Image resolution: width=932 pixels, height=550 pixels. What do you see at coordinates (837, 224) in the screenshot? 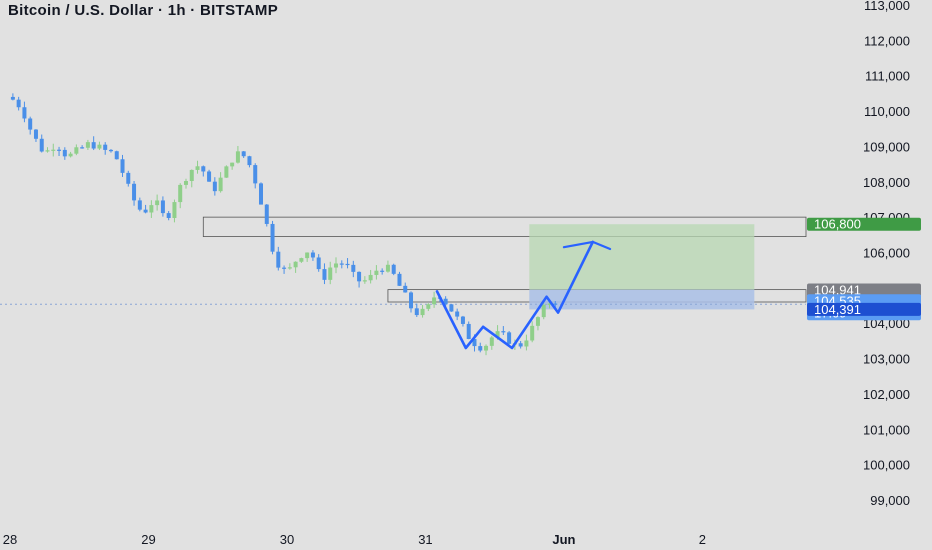
I see `price-tag-label: 106,800` at bounding box center [837, 224].